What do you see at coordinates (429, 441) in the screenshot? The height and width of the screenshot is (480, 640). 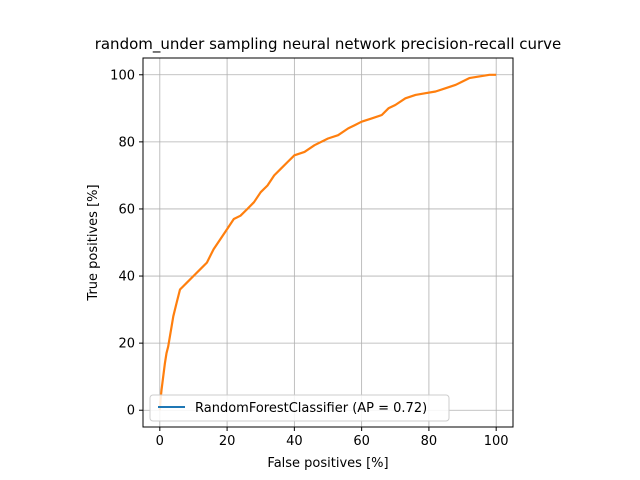 I see `x-tick-label: 80` at bounding box center [429, 441].